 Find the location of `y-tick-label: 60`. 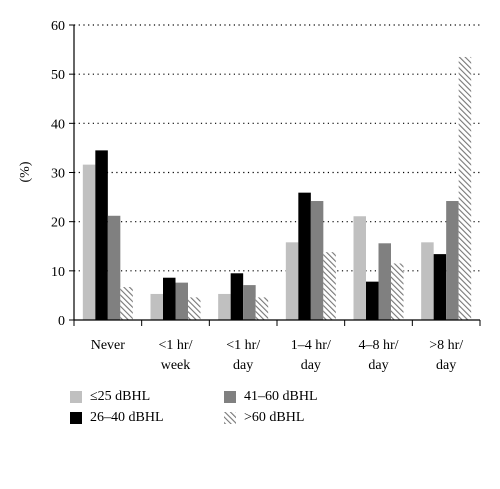

y-tick-label: 60 is located at coordinates (58, 26).